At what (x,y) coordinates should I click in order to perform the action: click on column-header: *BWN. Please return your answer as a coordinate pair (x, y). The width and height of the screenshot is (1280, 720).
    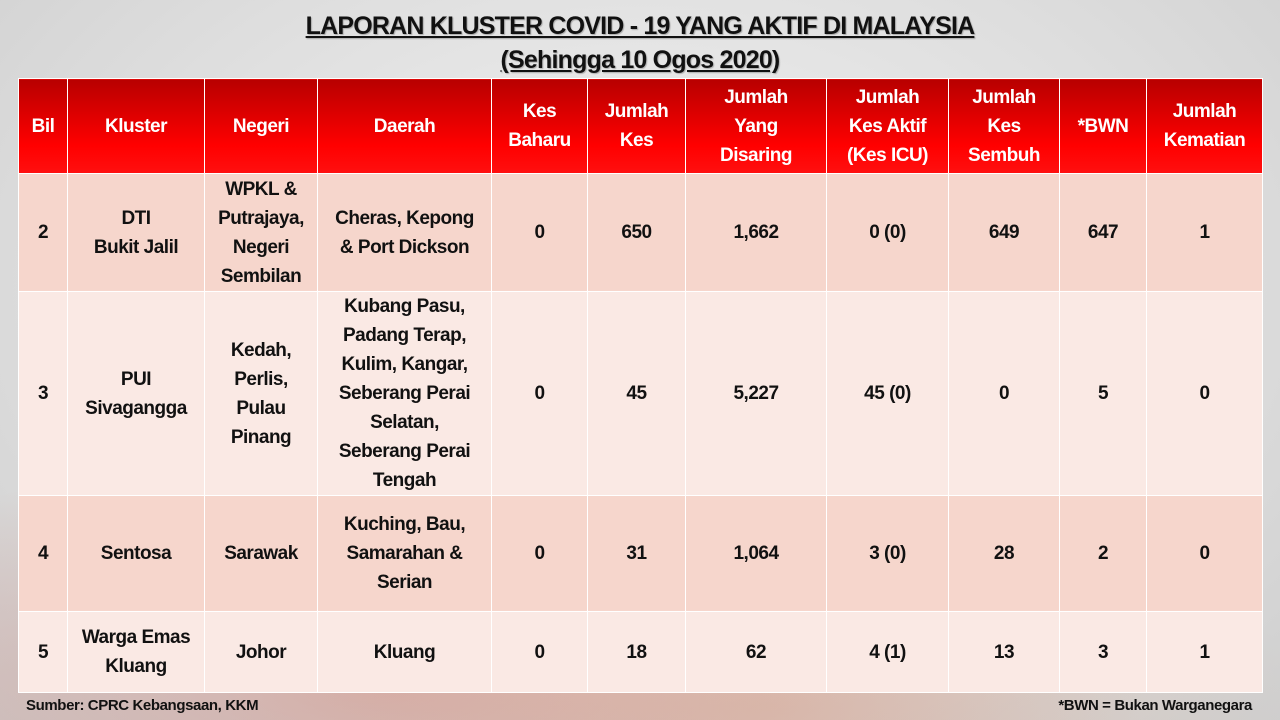
    Looking at the image, I should click on (1103, 126).